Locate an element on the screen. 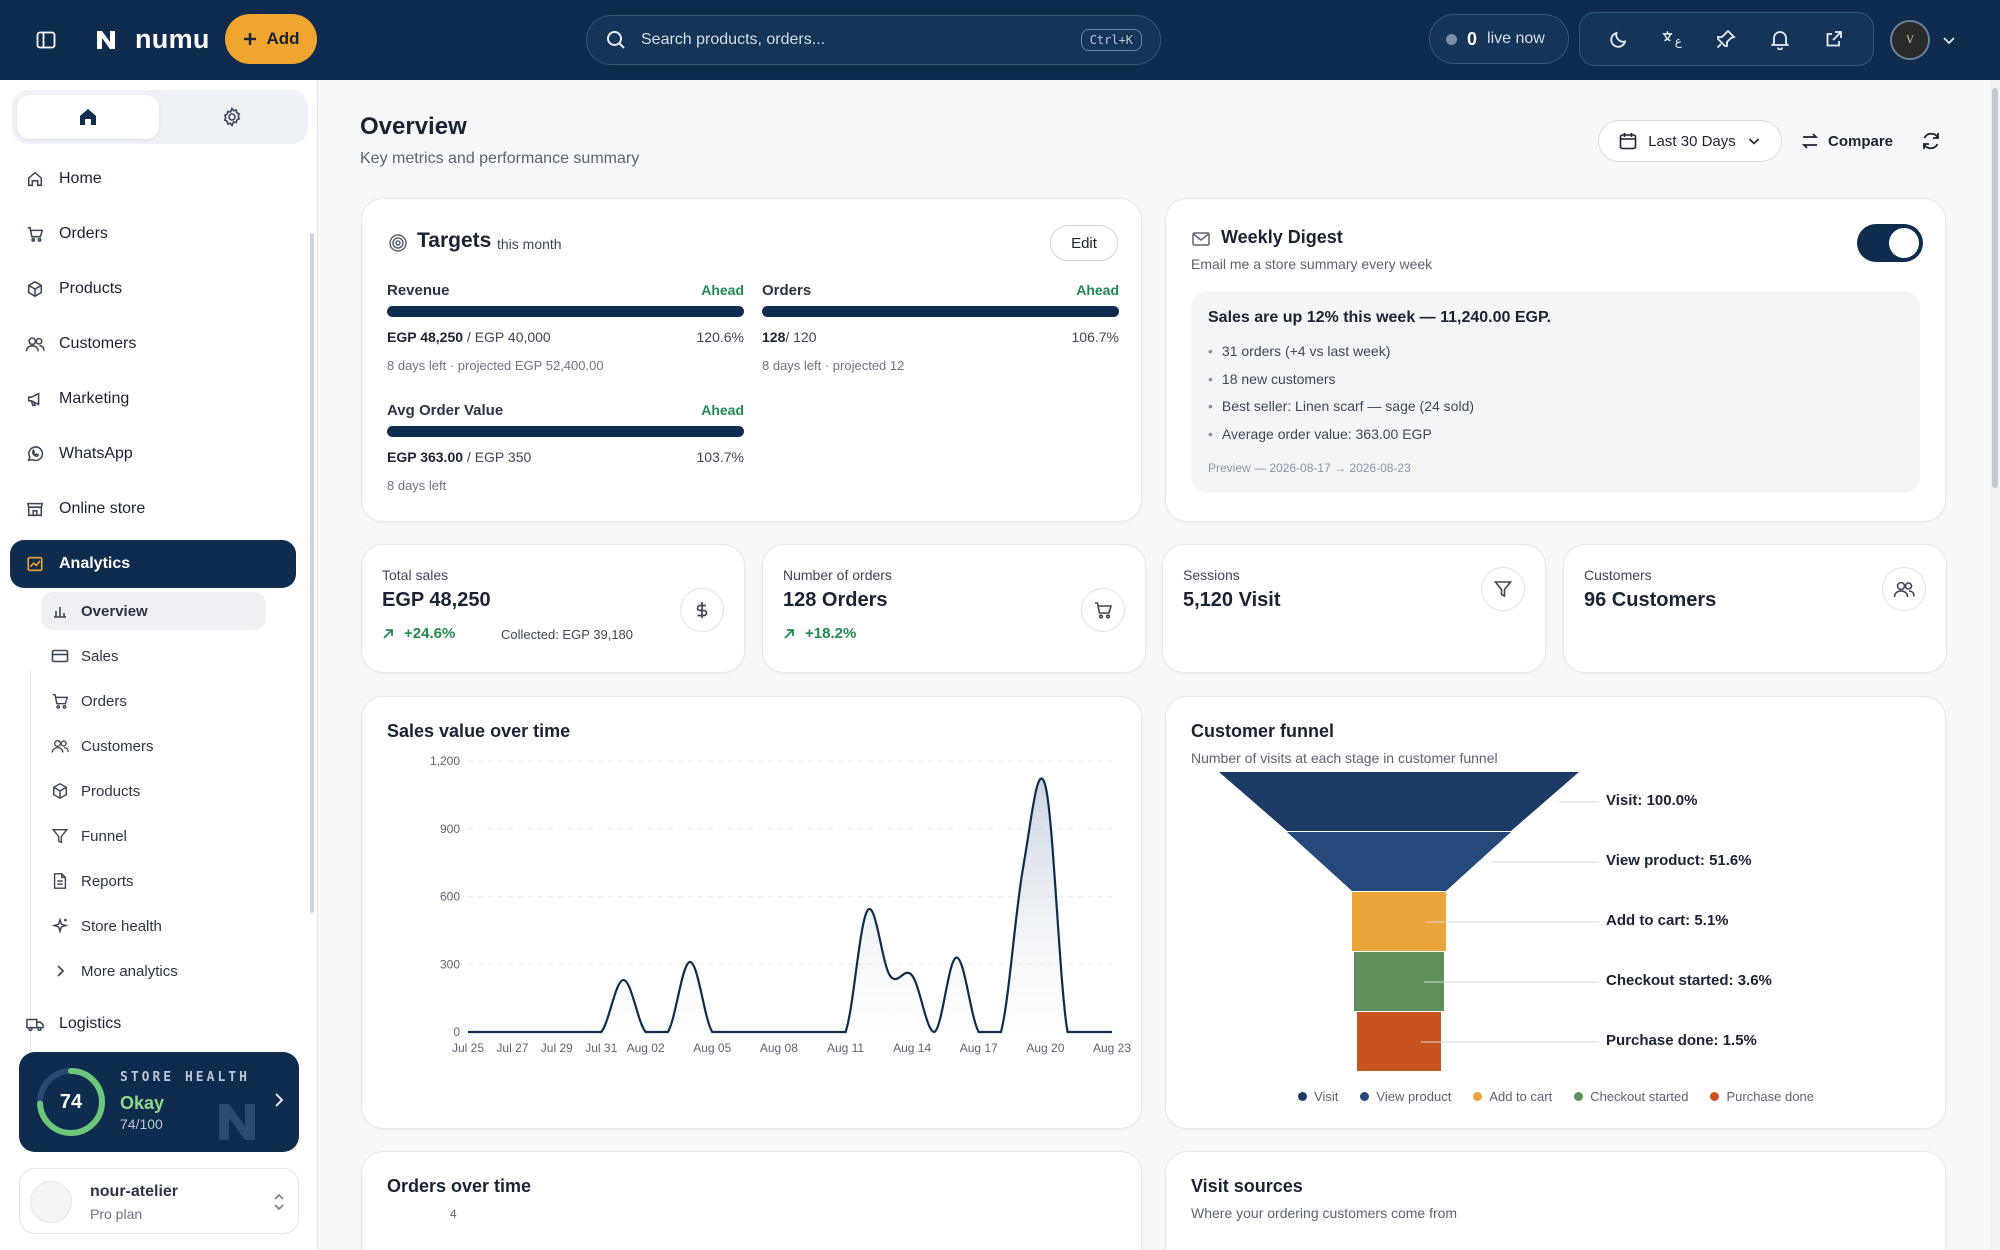 This screenshot has height=1250, width=2000. legend-item: Purchase done is located at coordinates (1762, 1096).